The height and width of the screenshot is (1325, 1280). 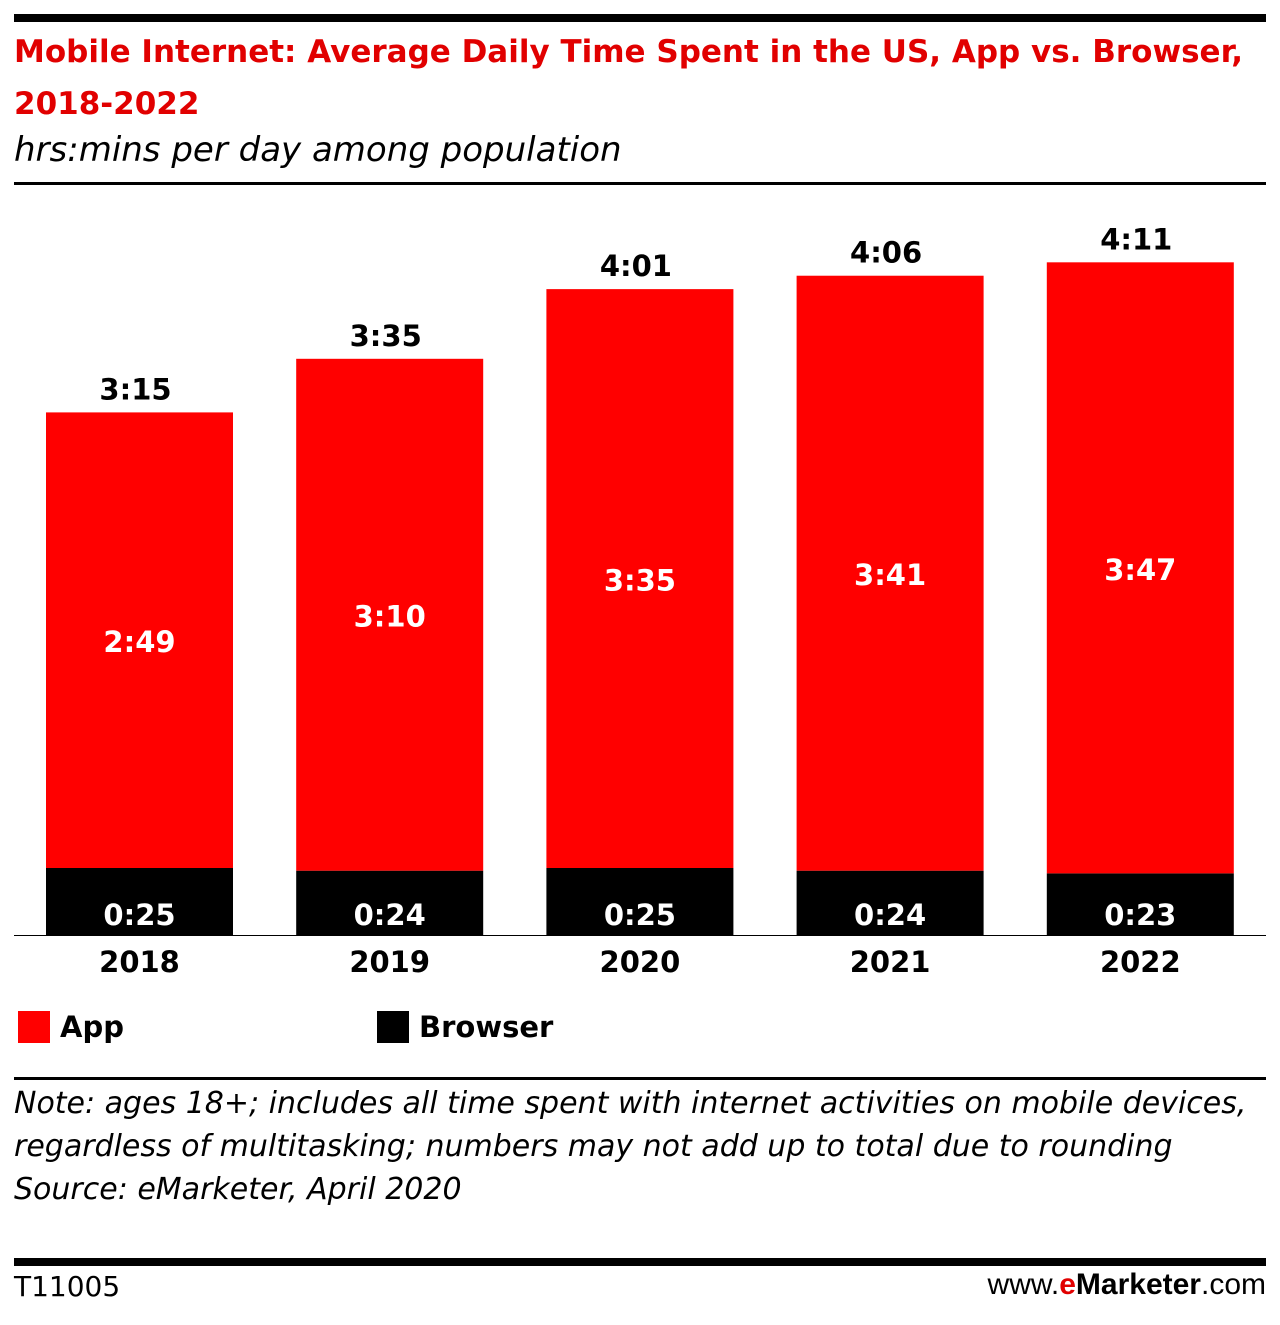 I want to click on url-suffix: .com, so click(x=1233, y=1284).